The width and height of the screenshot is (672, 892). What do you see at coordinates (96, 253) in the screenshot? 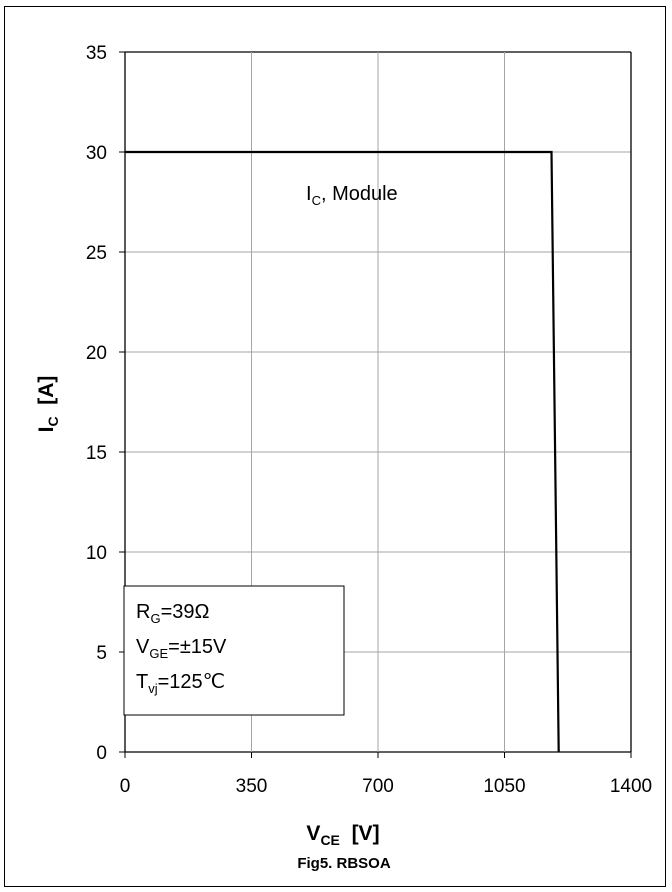
I see `y-tick-label: 25` at bounding box center [96, 253].